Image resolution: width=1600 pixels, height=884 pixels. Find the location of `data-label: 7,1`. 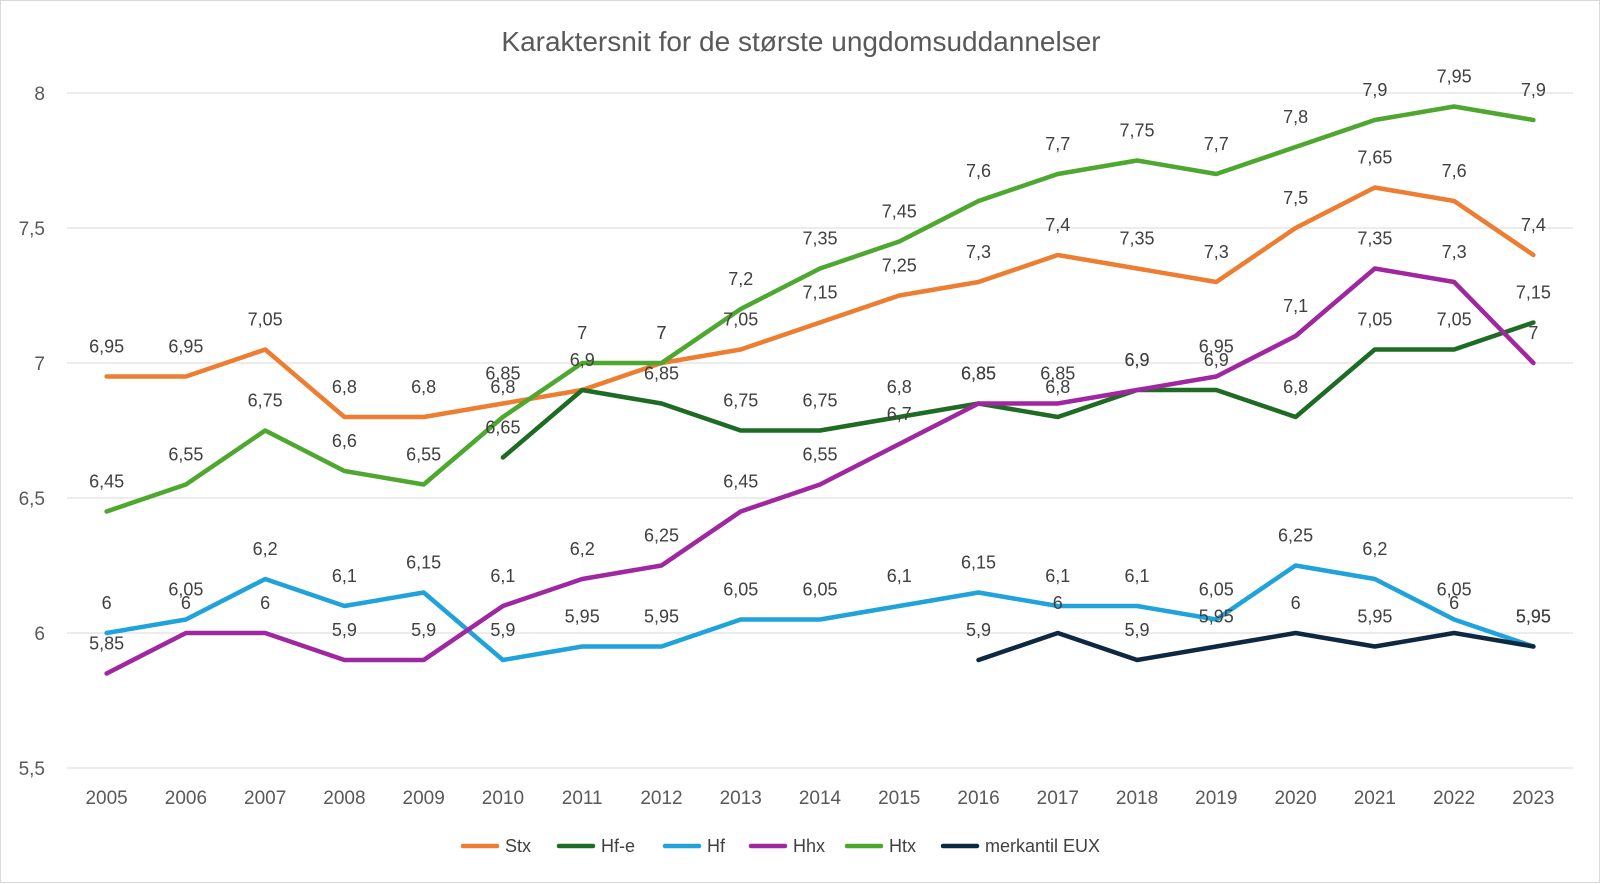

data-label: 7,1 is located at coordinates (1295, 306).